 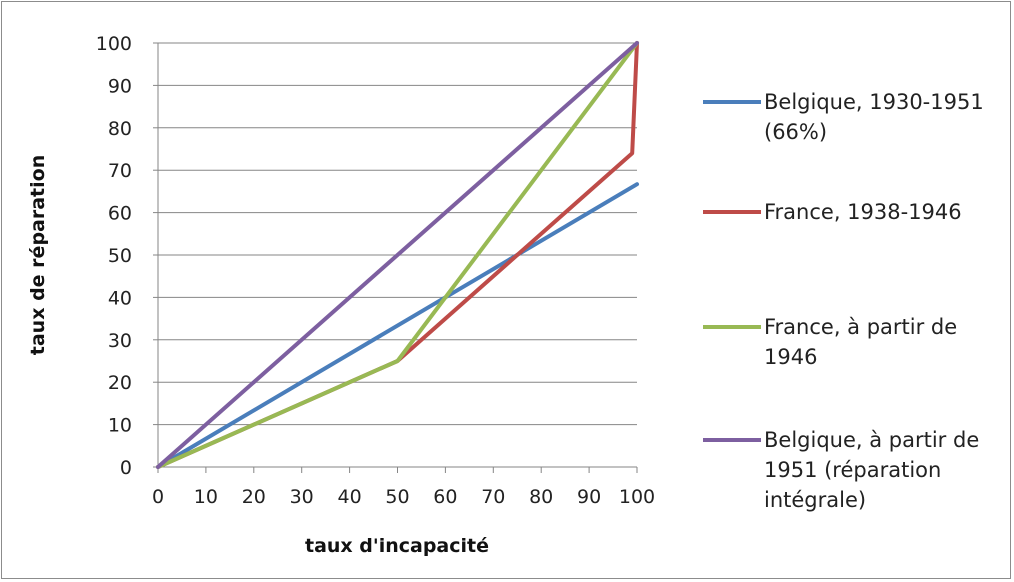 What do you see at coordinates (120, 86) in the screenshot?
I see `y-tick-label: 90` at bounding box center [120, 86].